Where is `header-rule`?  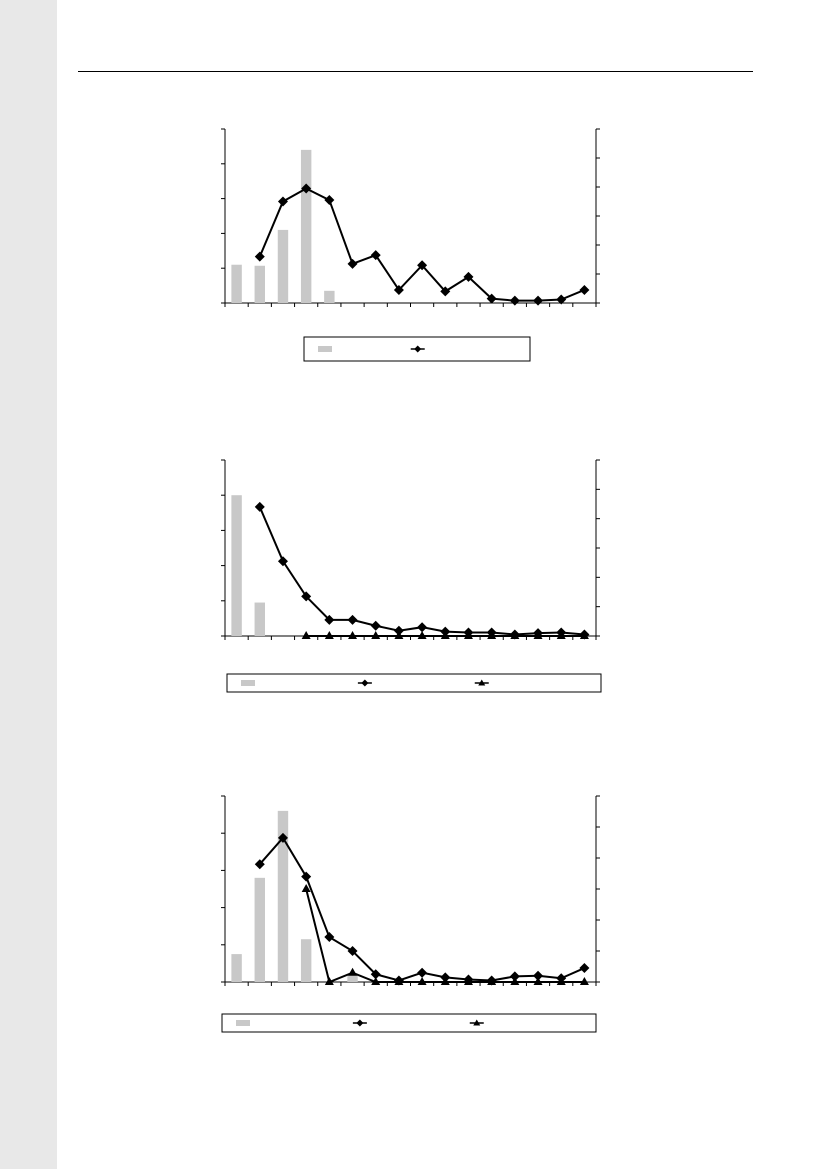
header-rule is located at coordinates (415, 71).